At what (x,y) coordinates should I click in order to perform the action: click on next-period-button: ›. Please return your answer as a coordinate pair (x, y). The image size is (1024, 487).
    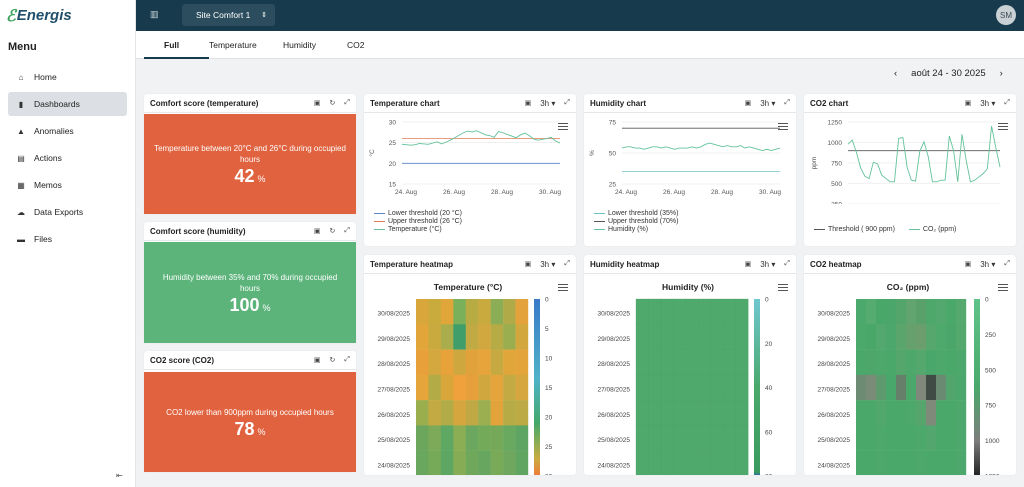
    Looking at the image, I should click on (1001, 73).